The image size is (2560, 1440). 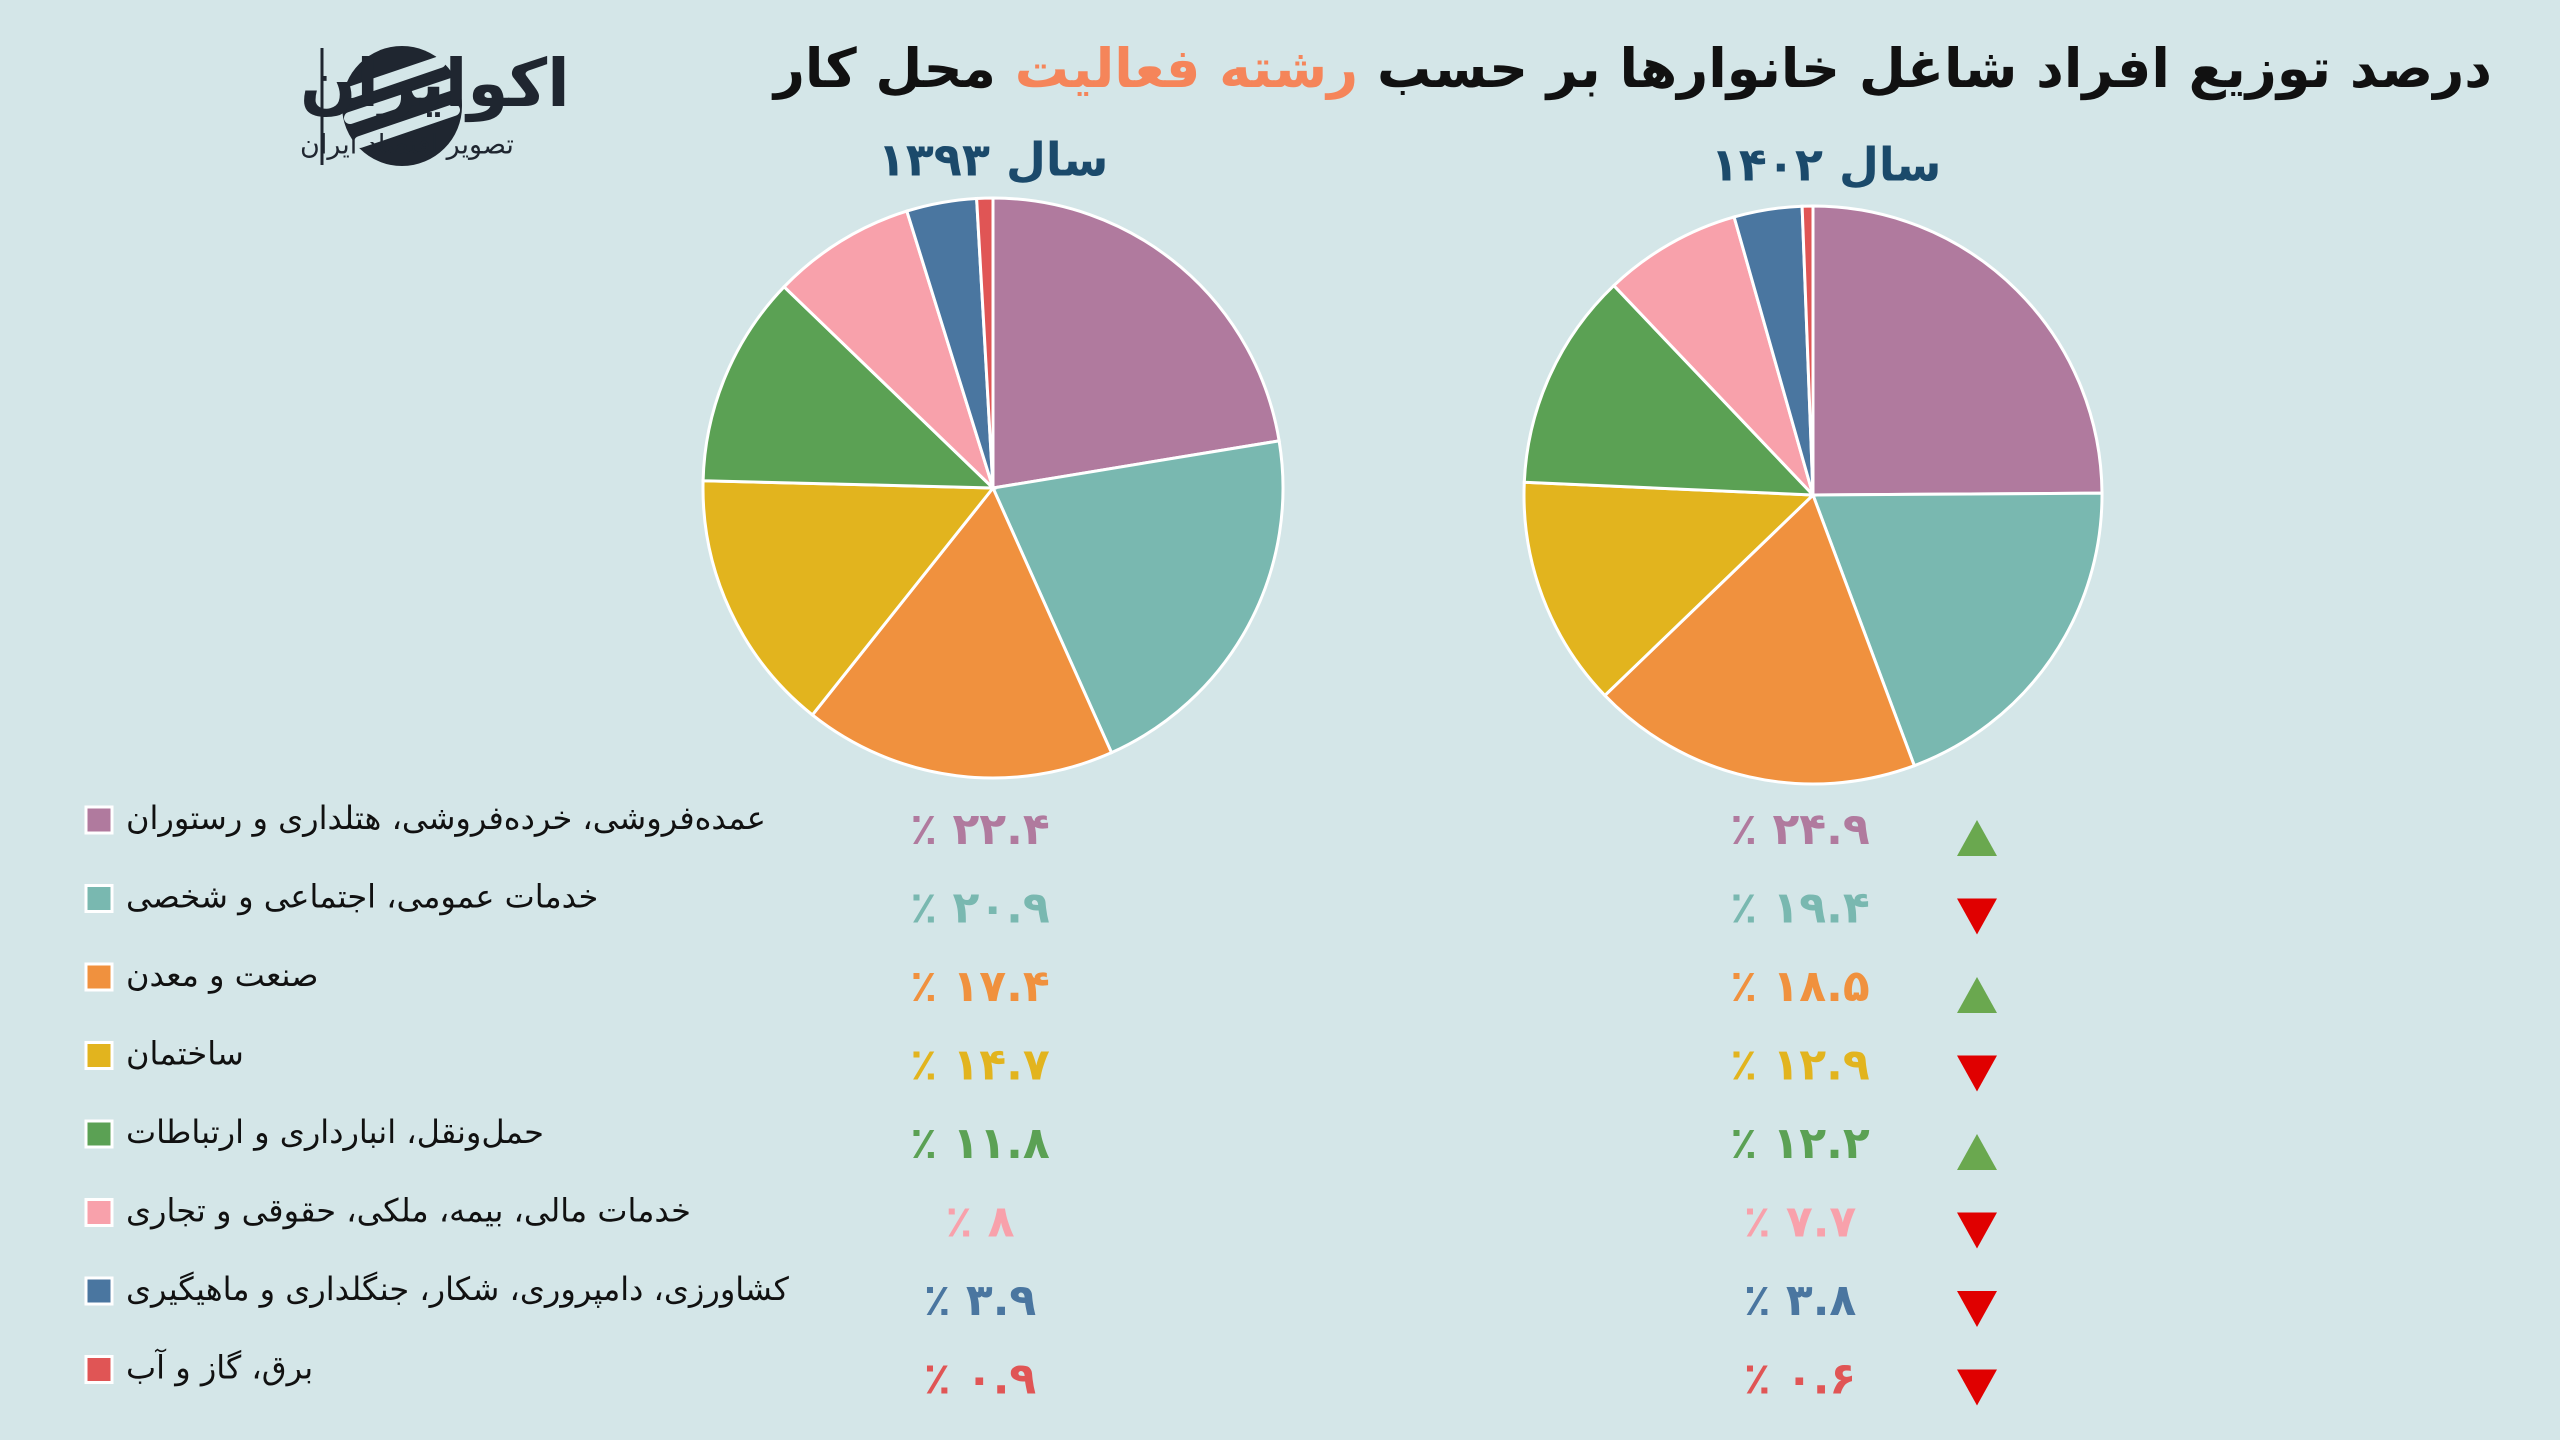 What do you see at coordinates (980, 1379) in the screenshot?
I see `value-label: ٪ ۰.۹` at bounding box center [980, 1379].